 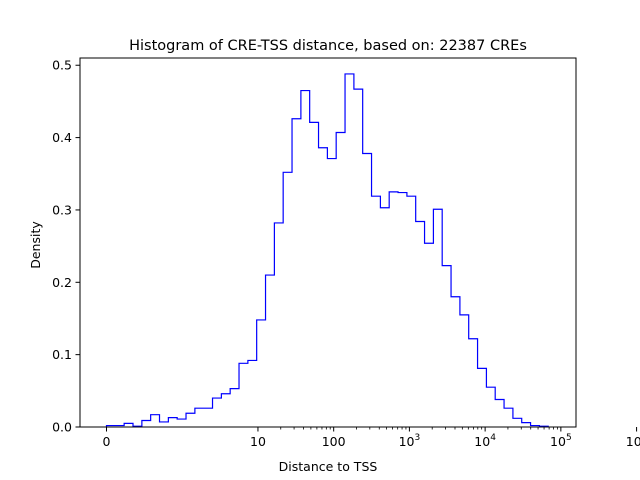 What do you see at coordinates (62, 65) in the screenshot?
I see `y-tick-label: 0.5` at bounding box center [62, 65].